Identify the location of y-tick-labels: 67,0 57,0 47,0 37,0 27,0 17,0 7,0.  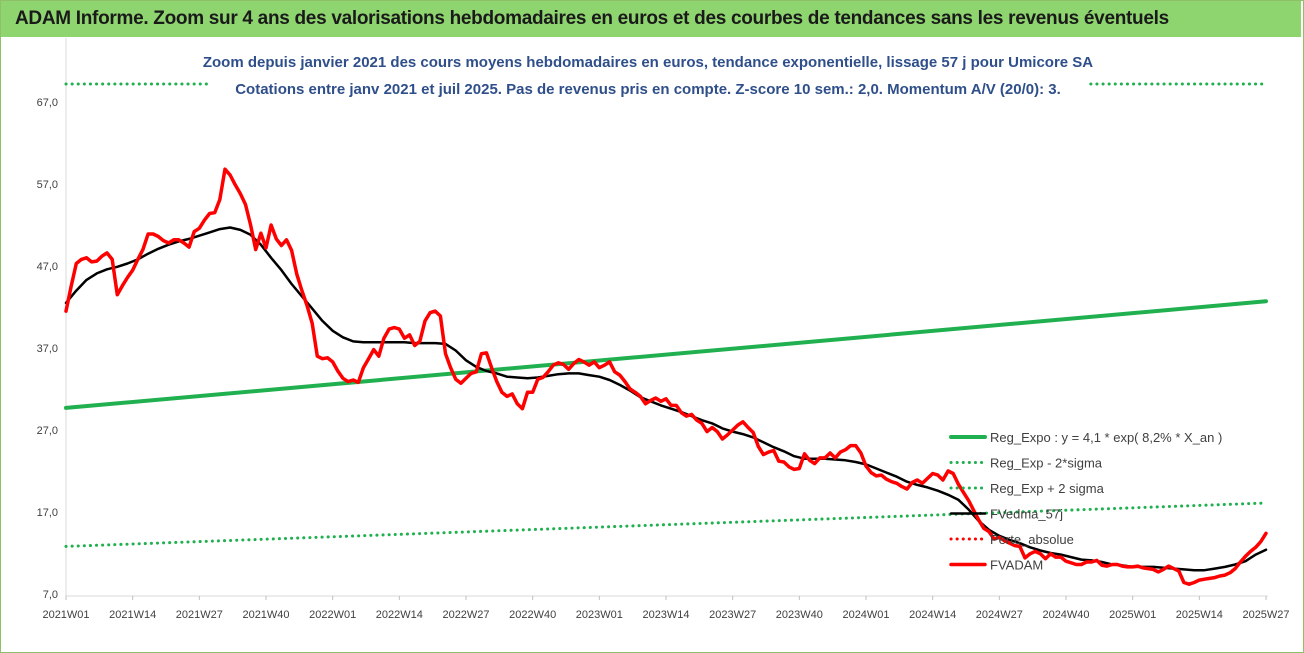
(47, 349).